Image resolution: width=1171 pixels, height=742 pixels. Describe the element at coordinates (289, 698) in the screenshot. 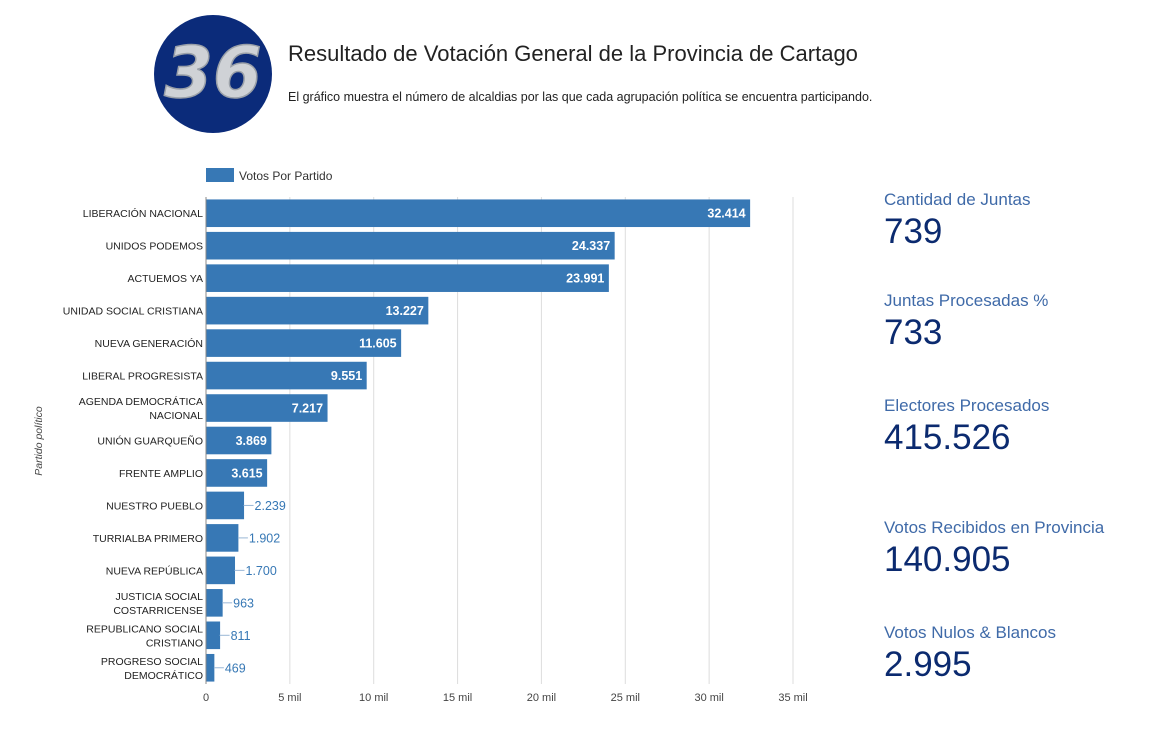

I see `x-tick-label: 5 mil` at that location.